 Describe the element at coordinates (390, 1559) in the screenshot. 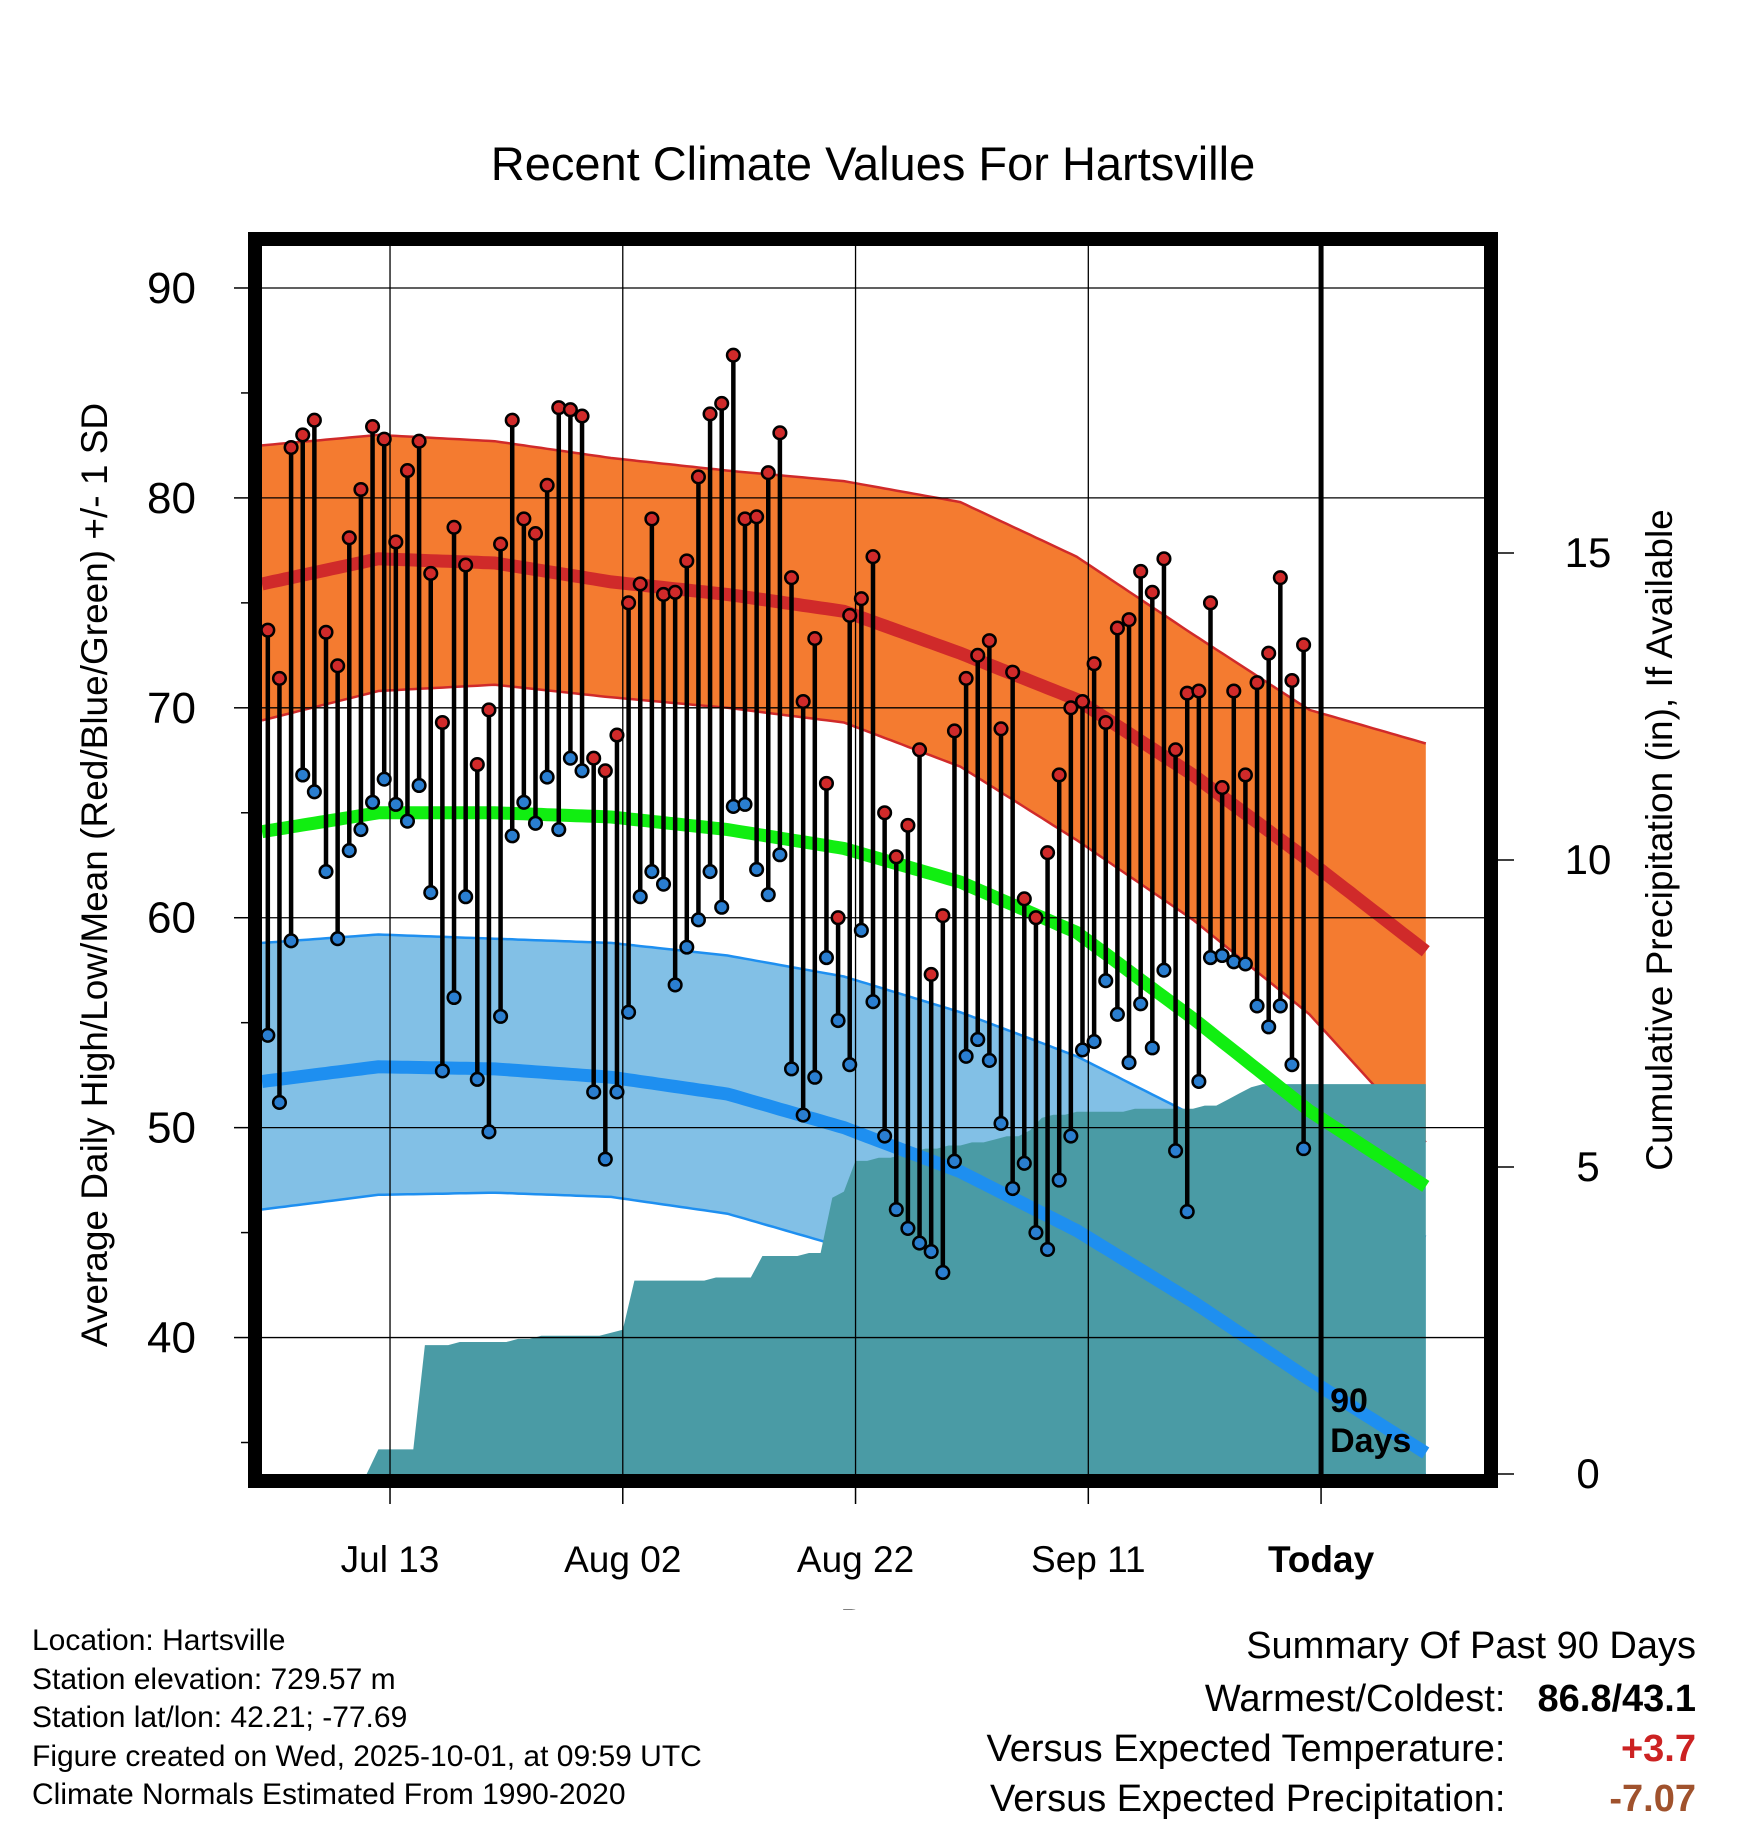

I see `x-tick-label: Jul 13` at that location.